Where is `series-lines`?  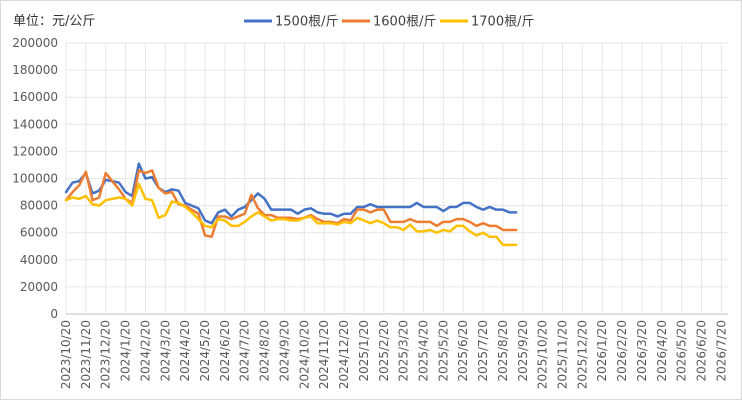
series-lines is located at coordinates (291, 204).